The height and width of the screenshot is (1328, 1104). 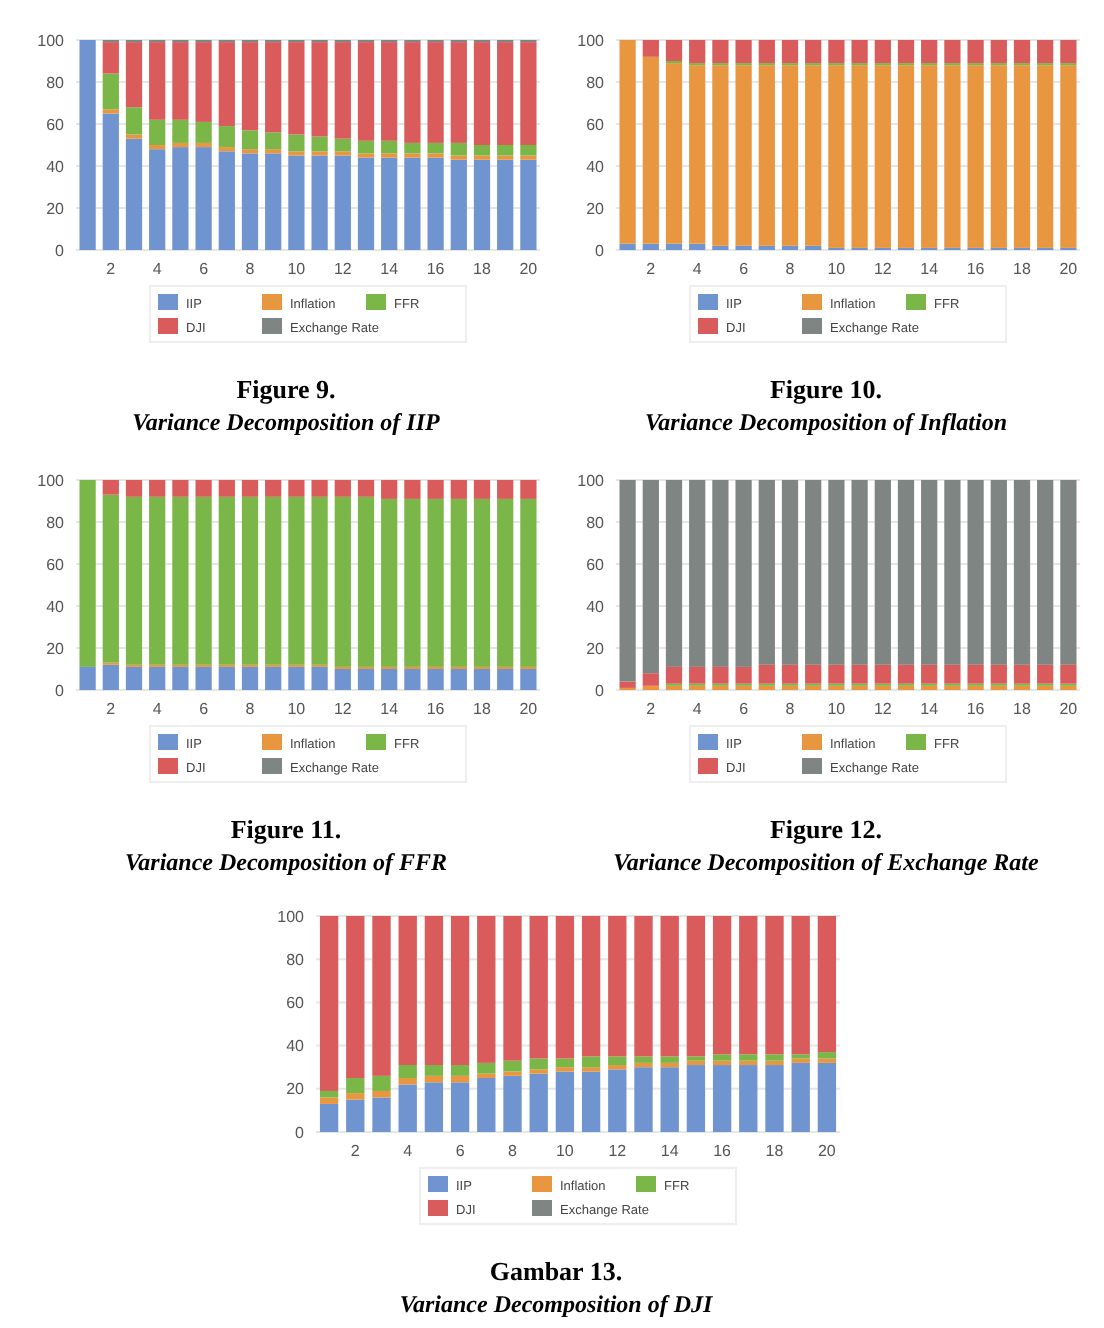 What do you see at coordinates (286, 422) in the screenshot?
I see `text: Variance Decomposition of IIP` at bounding box center [286, 422].